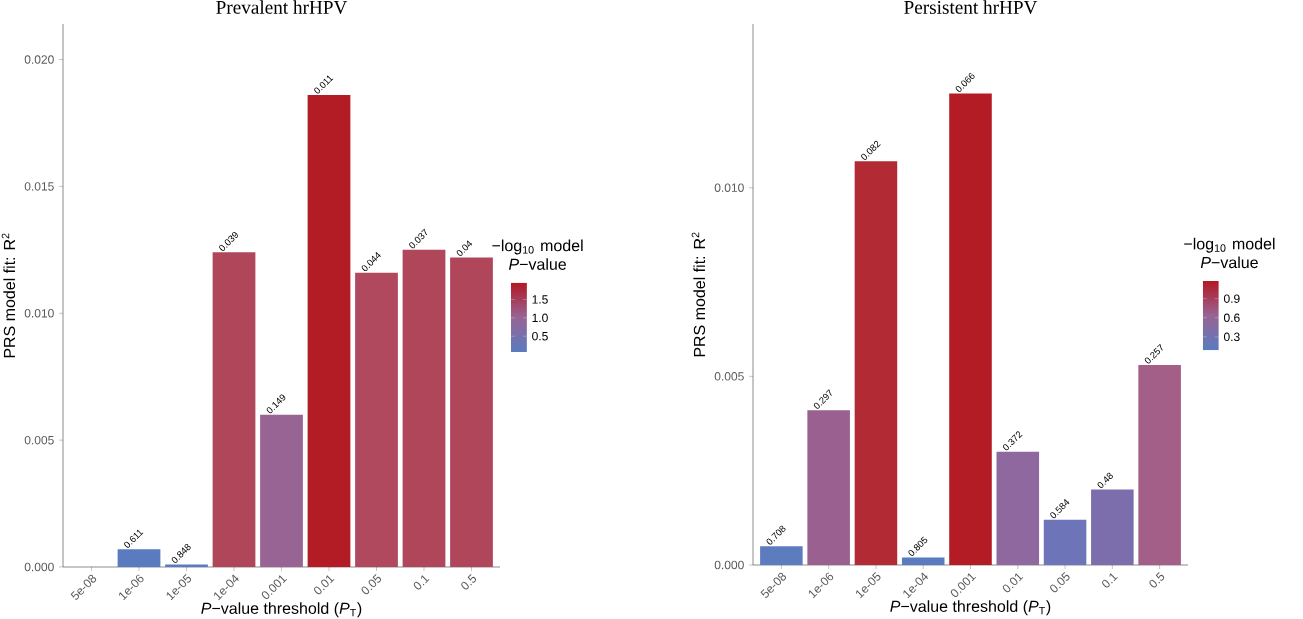 The height and width of the screenshot is (619, 1303). What do you see at coordinates (971, 7) in the screenshot?
I see `chart-title: Persistent hrHPV` at bounding box center [971, 7].